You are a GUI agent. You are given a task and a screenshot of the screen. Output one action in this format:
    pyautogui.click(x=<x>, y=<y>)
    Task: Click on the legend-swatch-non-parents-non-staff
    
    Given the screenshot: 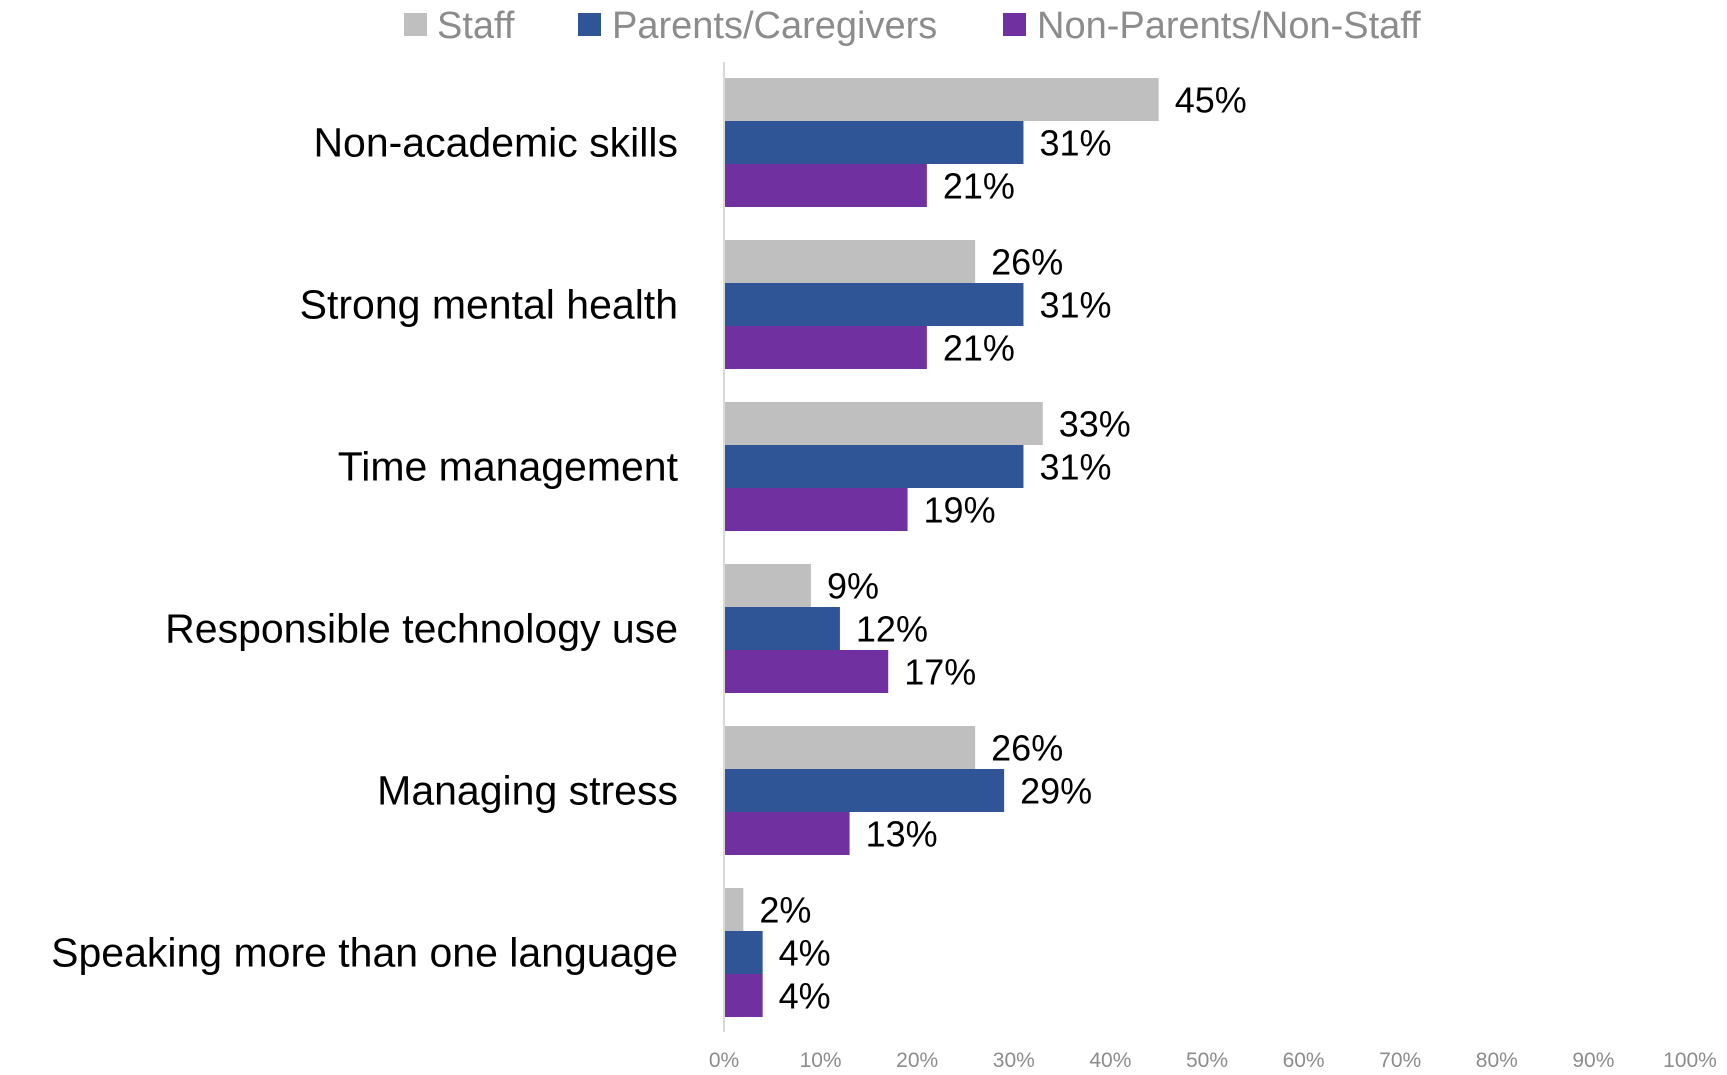 What is the action you would take?
    pyautogui.click(x=1014, y=24)
    